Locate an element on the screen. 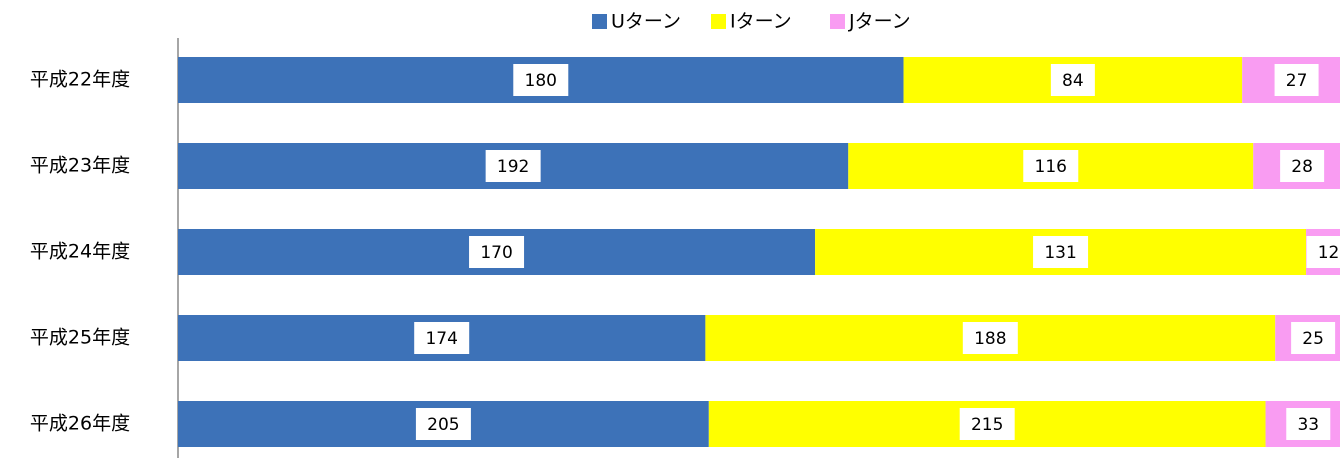  legend-label: Uターン is located at coordinates (646, 22).